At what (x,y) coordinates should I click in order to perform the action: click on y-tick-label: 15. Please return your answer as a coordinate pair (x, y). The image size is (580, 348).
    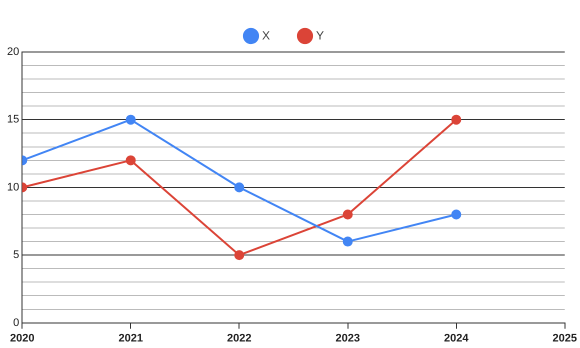
    Looking at the image, I should click on (13, 120).